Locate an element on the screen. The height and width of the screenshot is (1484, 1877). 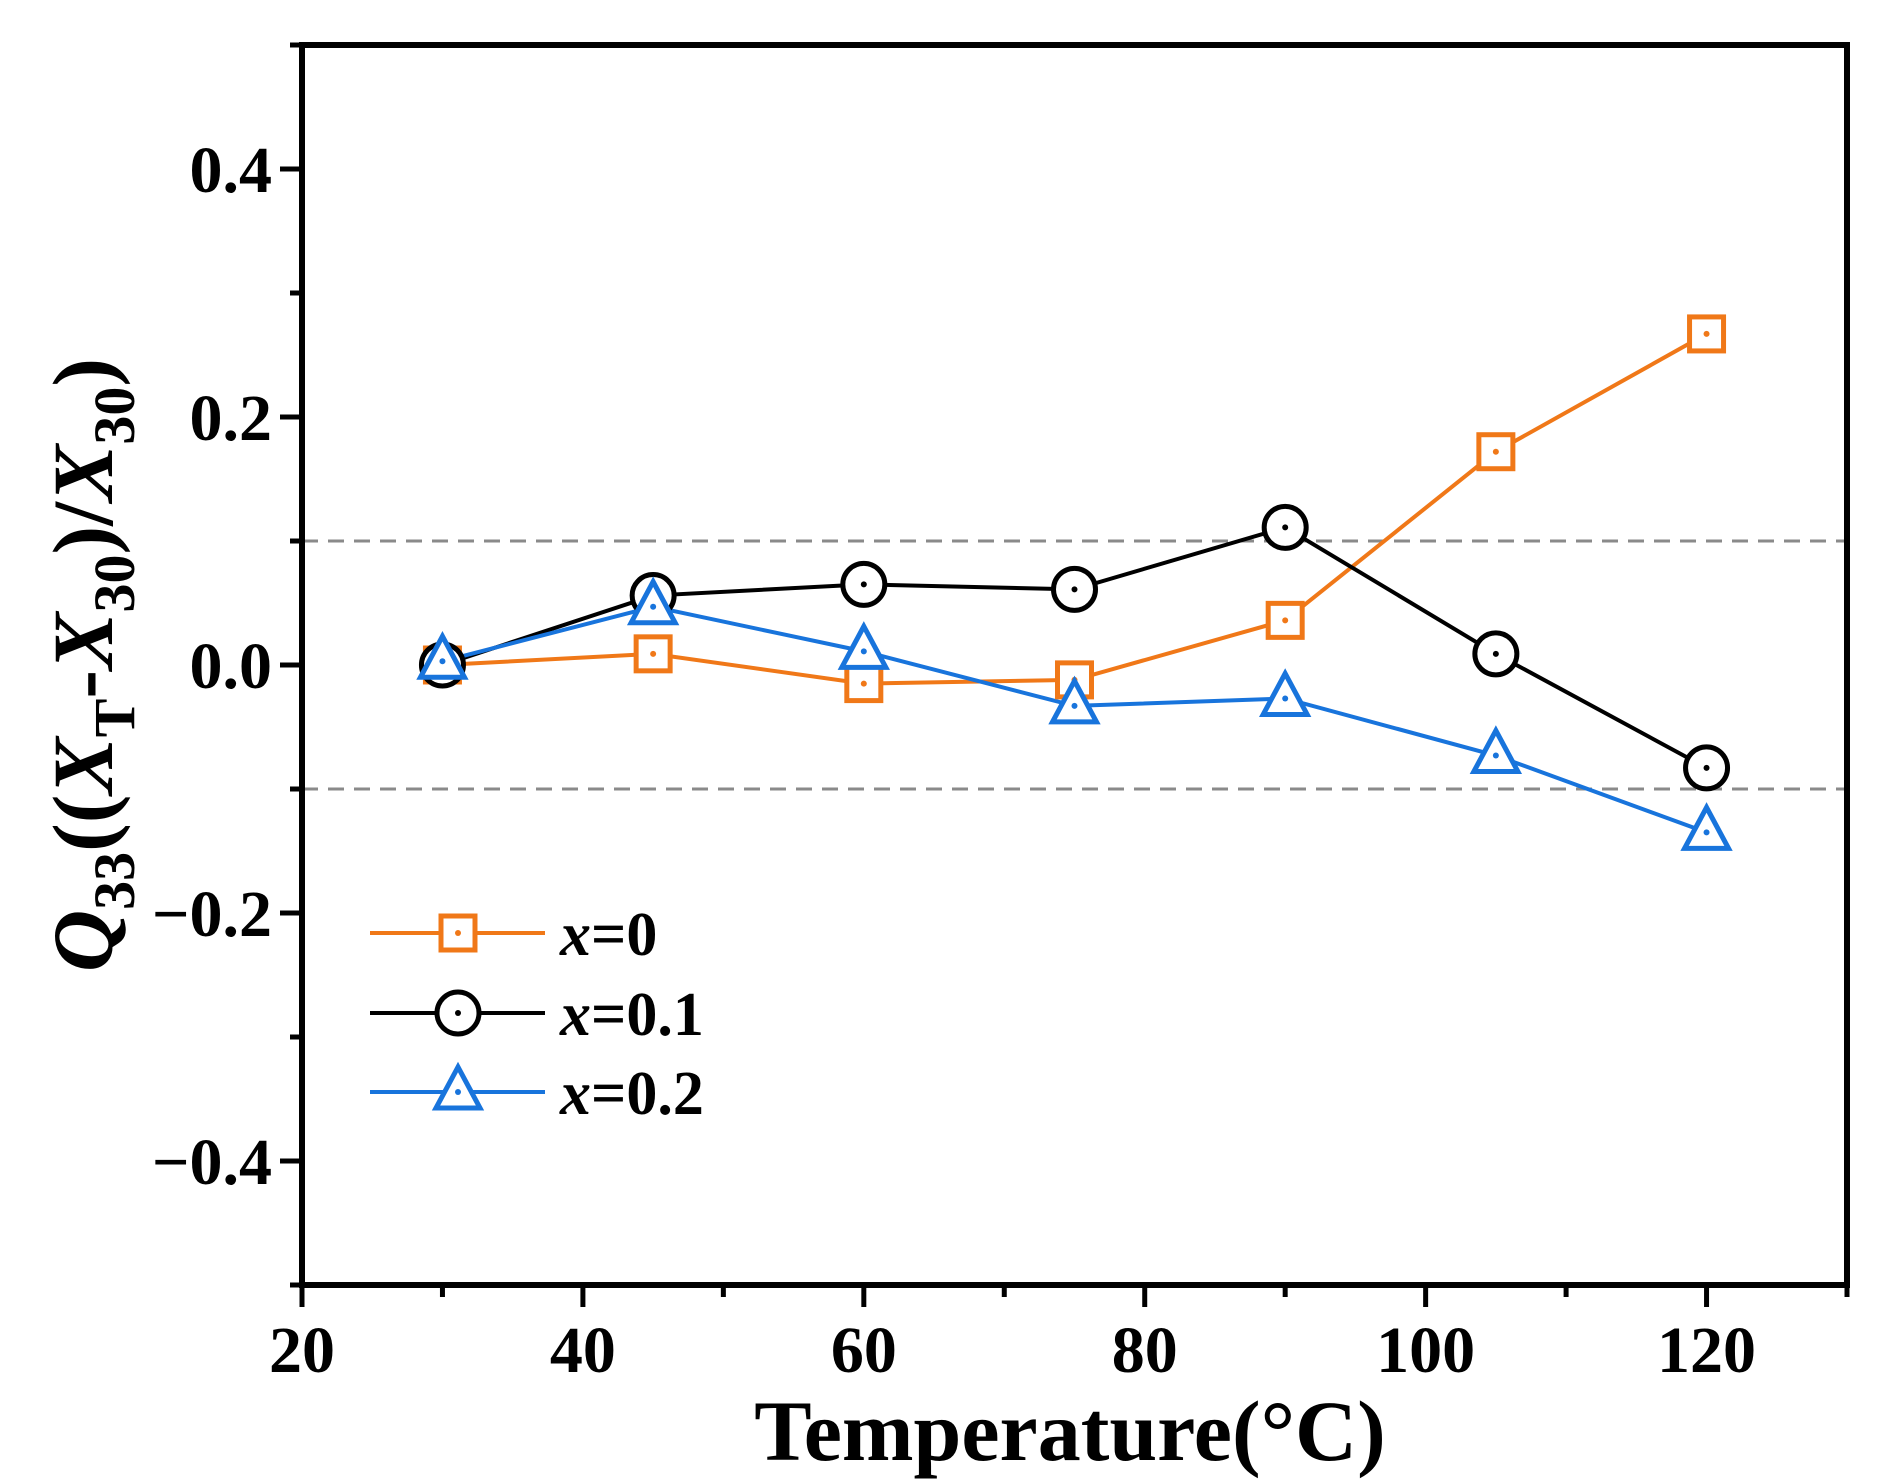
legend-marker-triangle is located at coordinates (458, 1086).